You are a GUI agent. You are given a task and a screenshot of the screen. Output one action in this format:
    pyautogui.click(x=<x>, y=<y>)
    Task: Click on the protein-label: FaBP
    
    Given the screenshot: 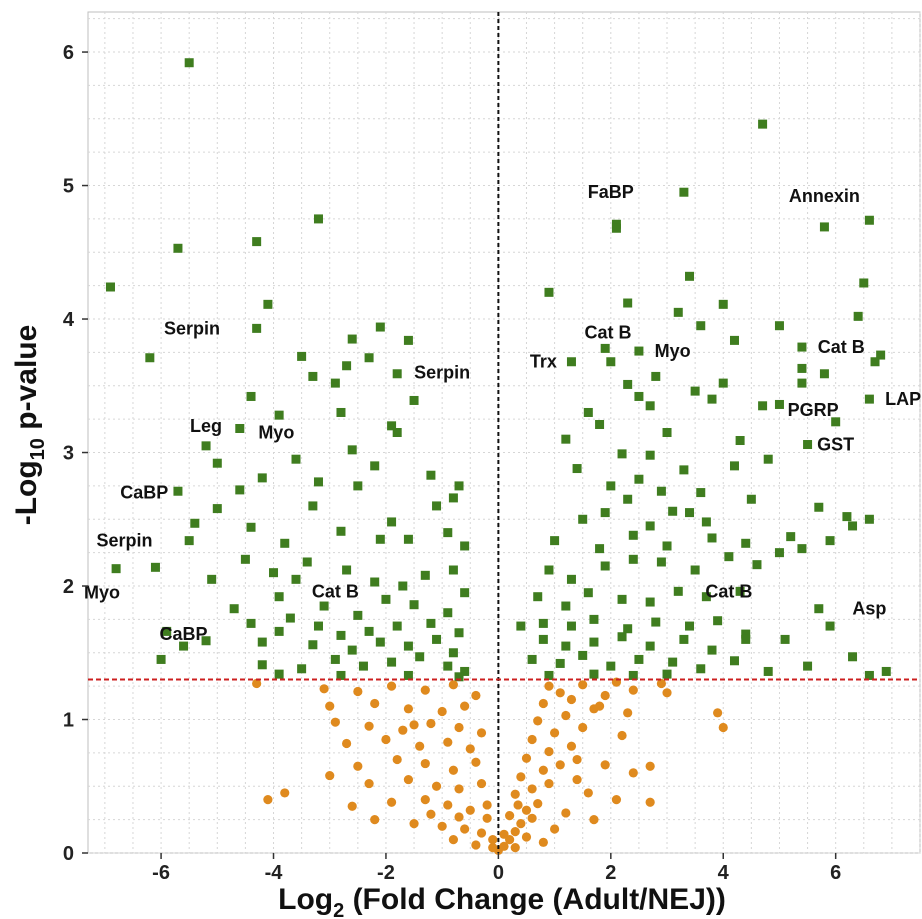 What is the action you would take?
    pyautogui.click(x=611, y=192)
    